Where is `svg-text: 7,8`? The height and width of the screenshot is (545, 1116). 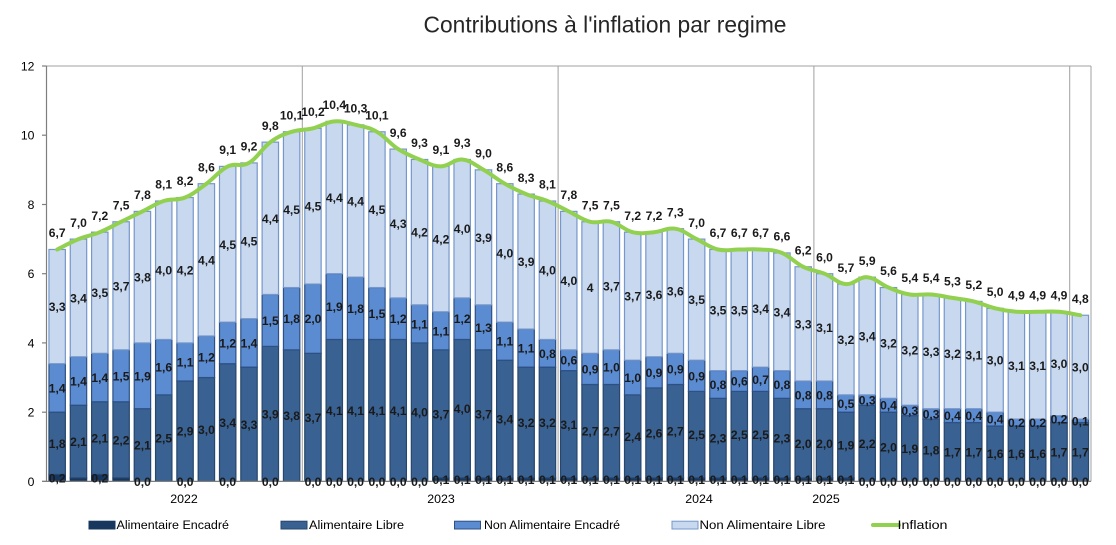
svg-text: 7,8 is located at coordinates (142, 195).